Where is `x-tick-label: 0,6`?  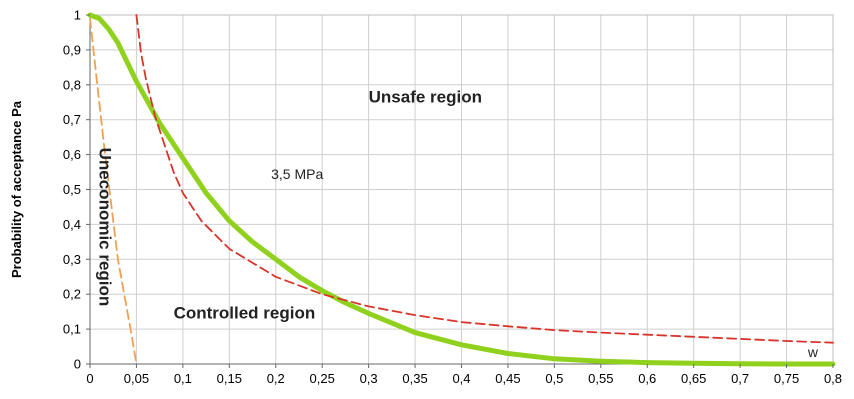
x-tick-label: 0,6 is located at coordinates (647, 378).